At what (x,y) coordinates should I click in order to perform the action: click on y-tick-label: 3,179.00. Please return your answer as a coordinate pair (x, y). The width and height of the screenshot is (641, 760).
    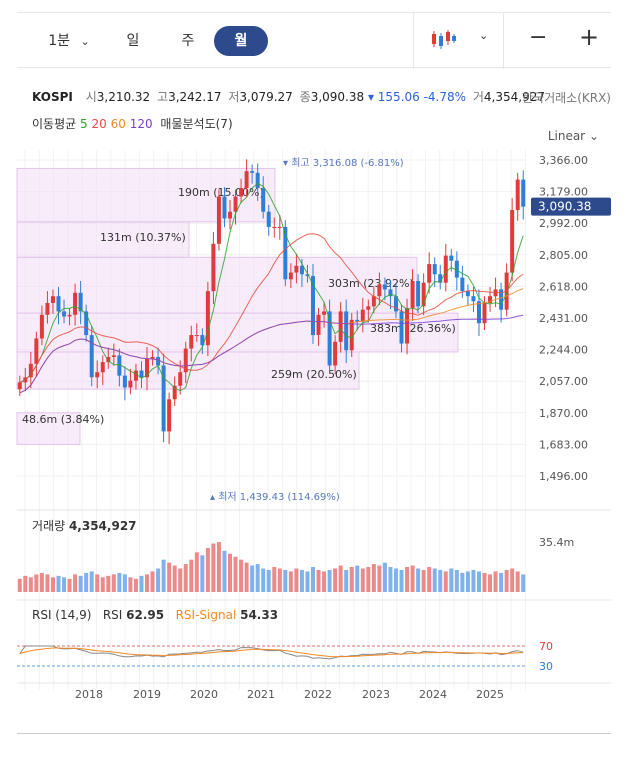
    Looking at the image, I should click on (563, 192).